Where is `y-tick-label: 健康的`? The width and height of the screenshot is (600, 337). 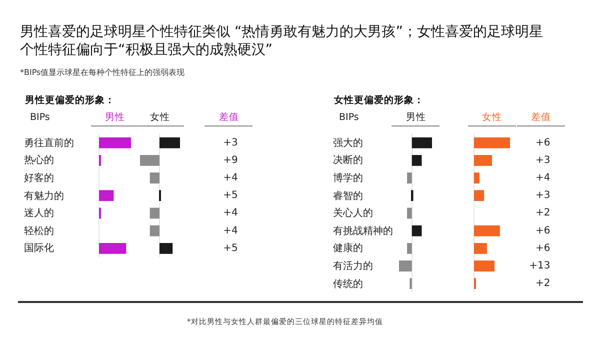
y-tick-label: 健康的 is located at coordinates (348, 248).